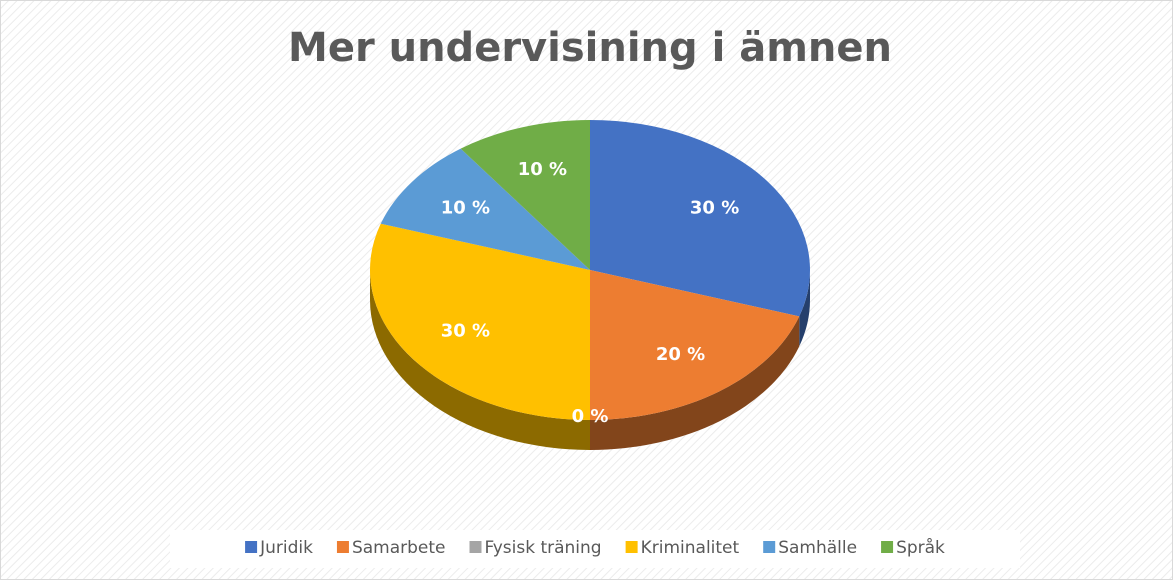  Describe the element at coordinates (920, 547) in the screenshot. I see `legend-label: Språk` at that location.